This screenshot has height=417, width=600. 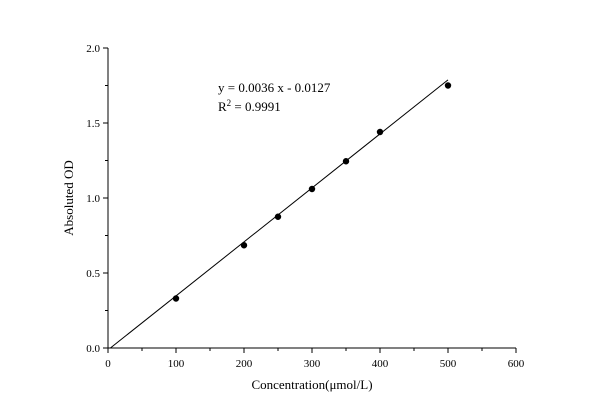 What do you see at coordinates (93, 199) in the screenshot?
I see `y-tick-label-2: 1.0` at bounding box center [93, 199].